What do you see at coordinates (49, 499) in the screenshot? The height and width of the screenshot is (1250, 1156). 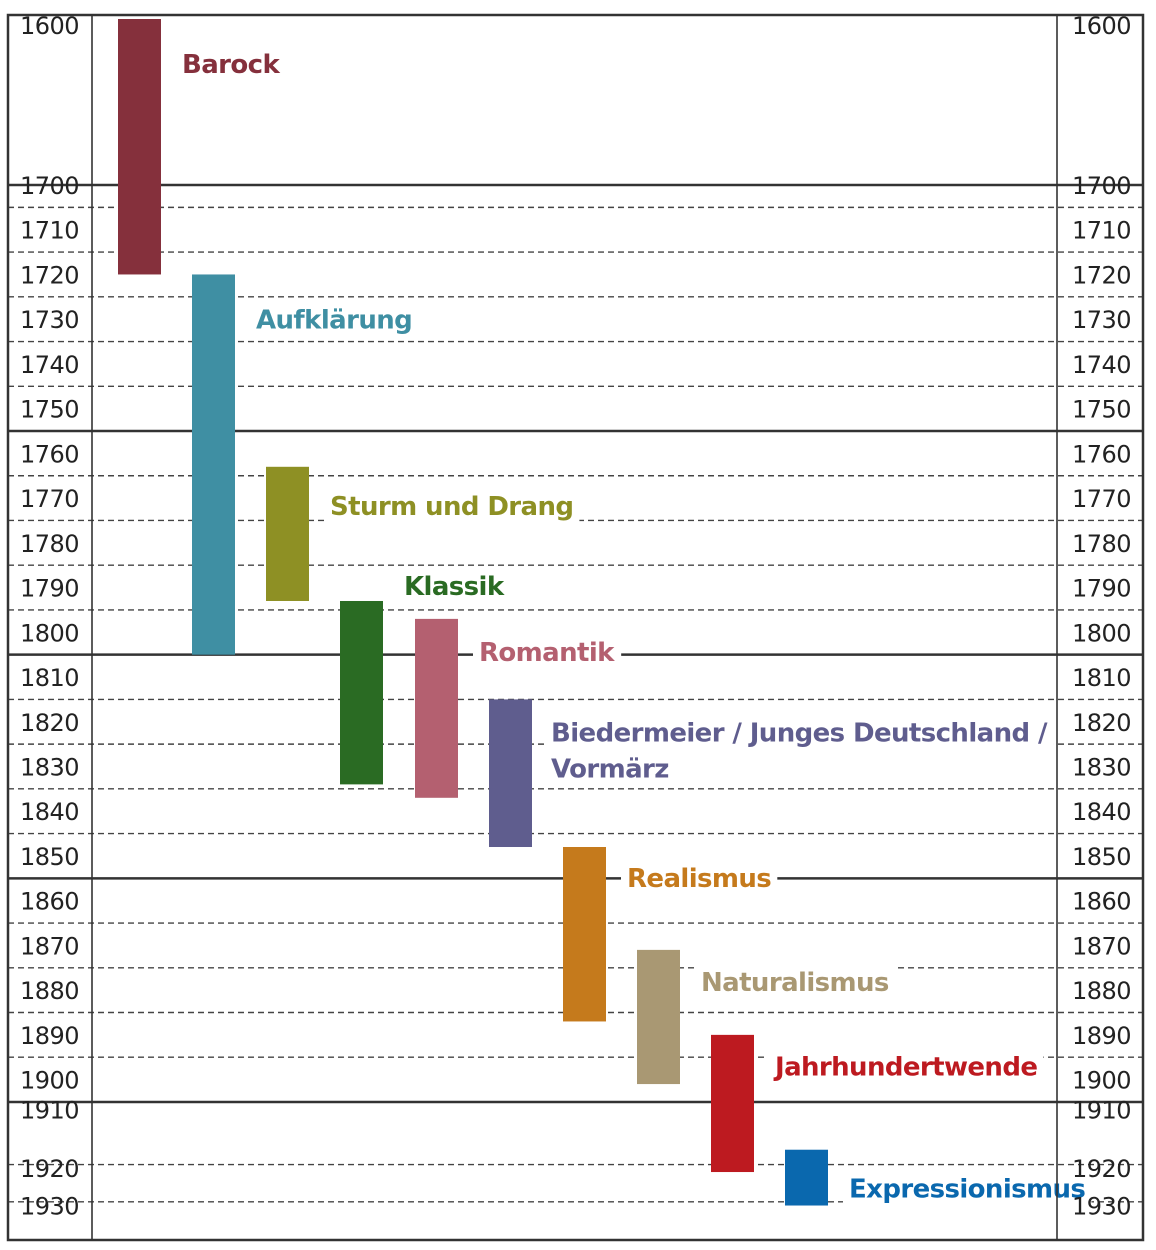 I see `year-tick-left: 1770` at bounding box center [49, 499].